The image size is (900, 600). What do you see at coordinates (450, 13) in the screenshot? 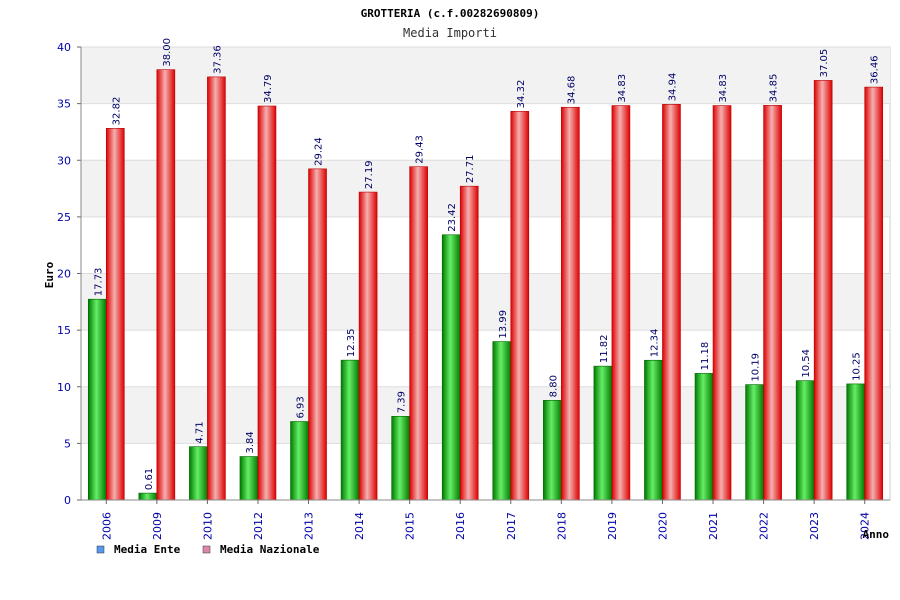
I see `chart-title: GROTTERIA (c.f.00282690809)` at bounding box center [450, 13].